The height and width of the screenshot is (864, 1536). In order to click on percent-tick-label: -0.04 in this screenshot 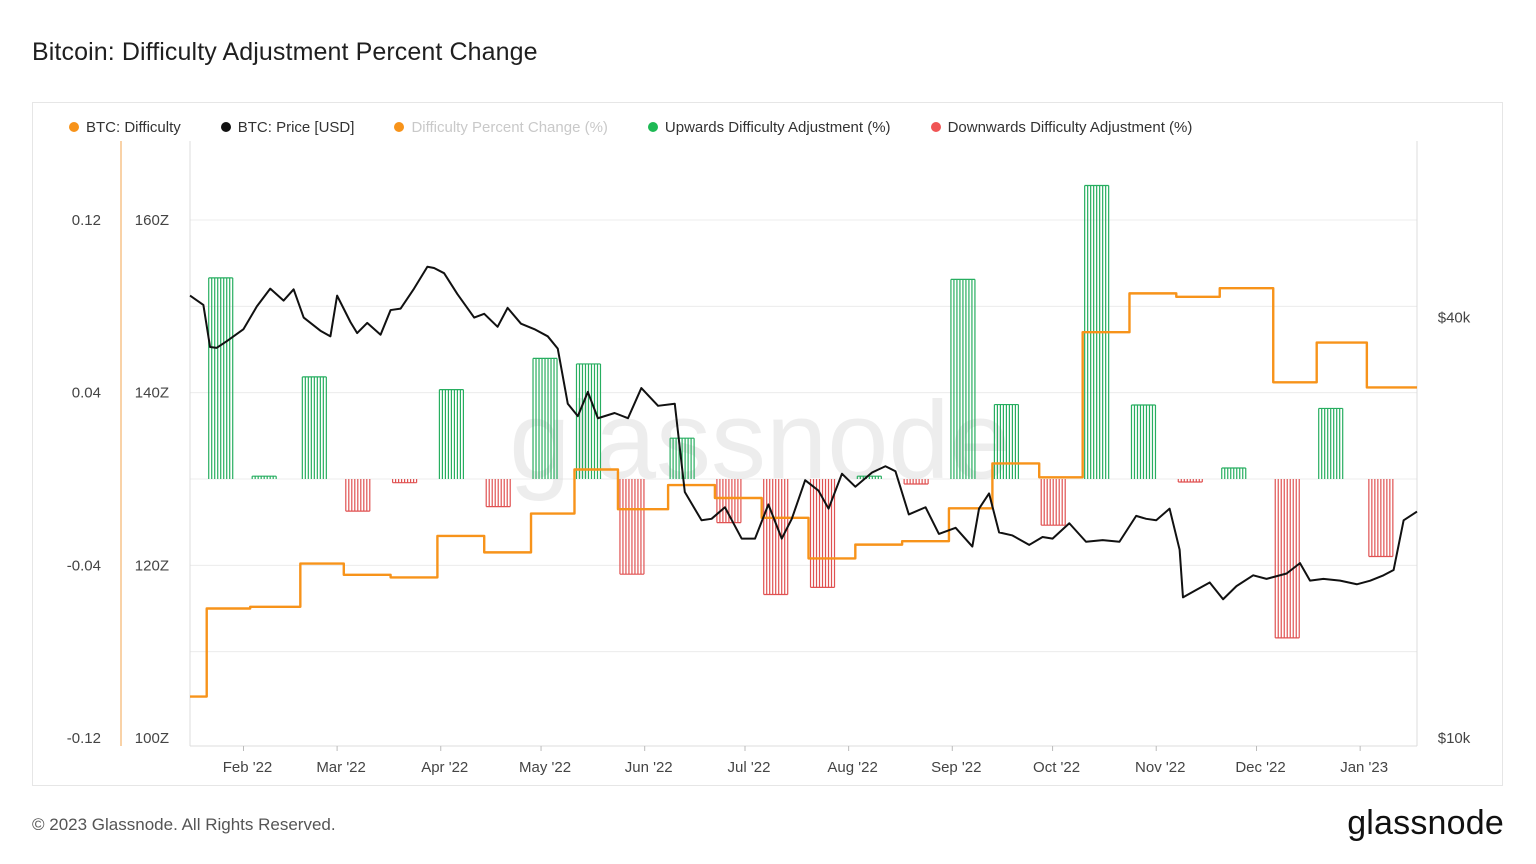, I will do `click(84, 565)`.